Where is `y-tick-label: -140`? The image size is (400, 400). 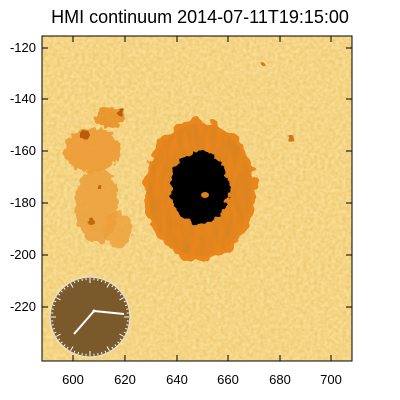 y-tick-label: -140 is located at coordinates (23, 98).